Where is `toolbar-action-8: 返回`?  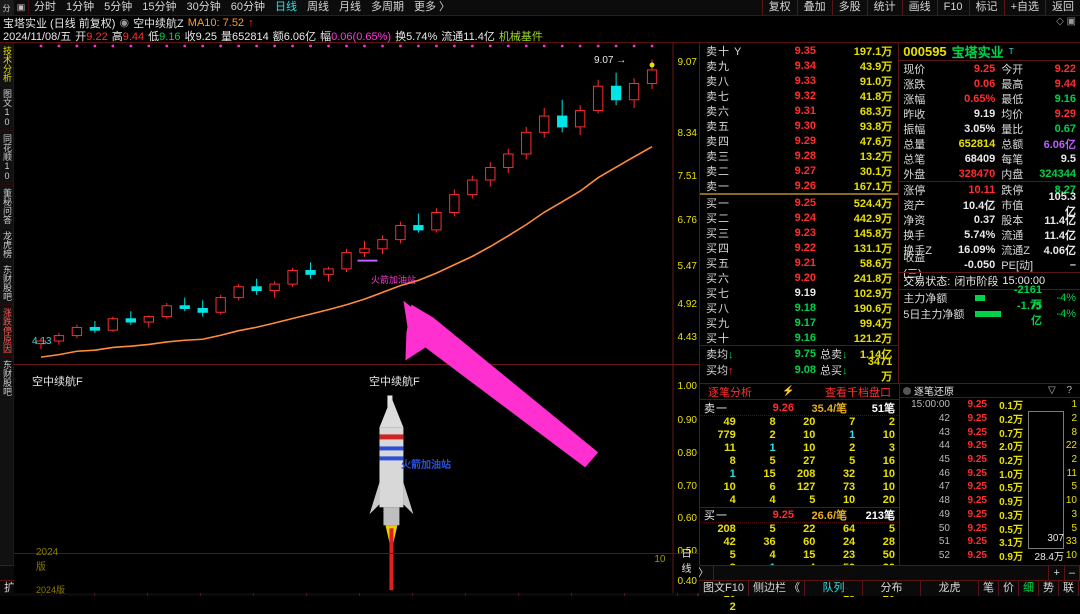
toolbar-action-8: 返回 is located at coordinates (1062, 7).